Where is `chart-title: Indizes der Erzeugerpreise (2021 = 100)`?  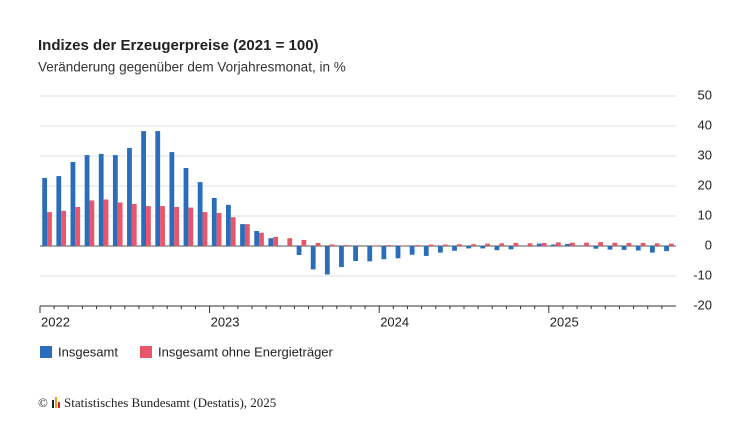
chart-title: Indizes der Erzeugerpreise (2021 = 100) is located at coordinates (178, 45).